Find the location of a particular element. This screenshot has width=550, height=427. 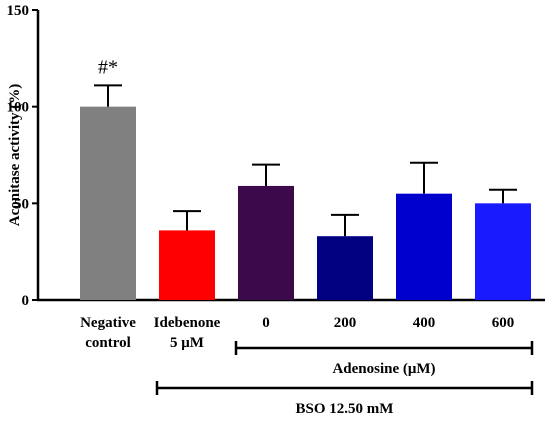

y-tick-label: 150 is located at coordinates (18, 11).